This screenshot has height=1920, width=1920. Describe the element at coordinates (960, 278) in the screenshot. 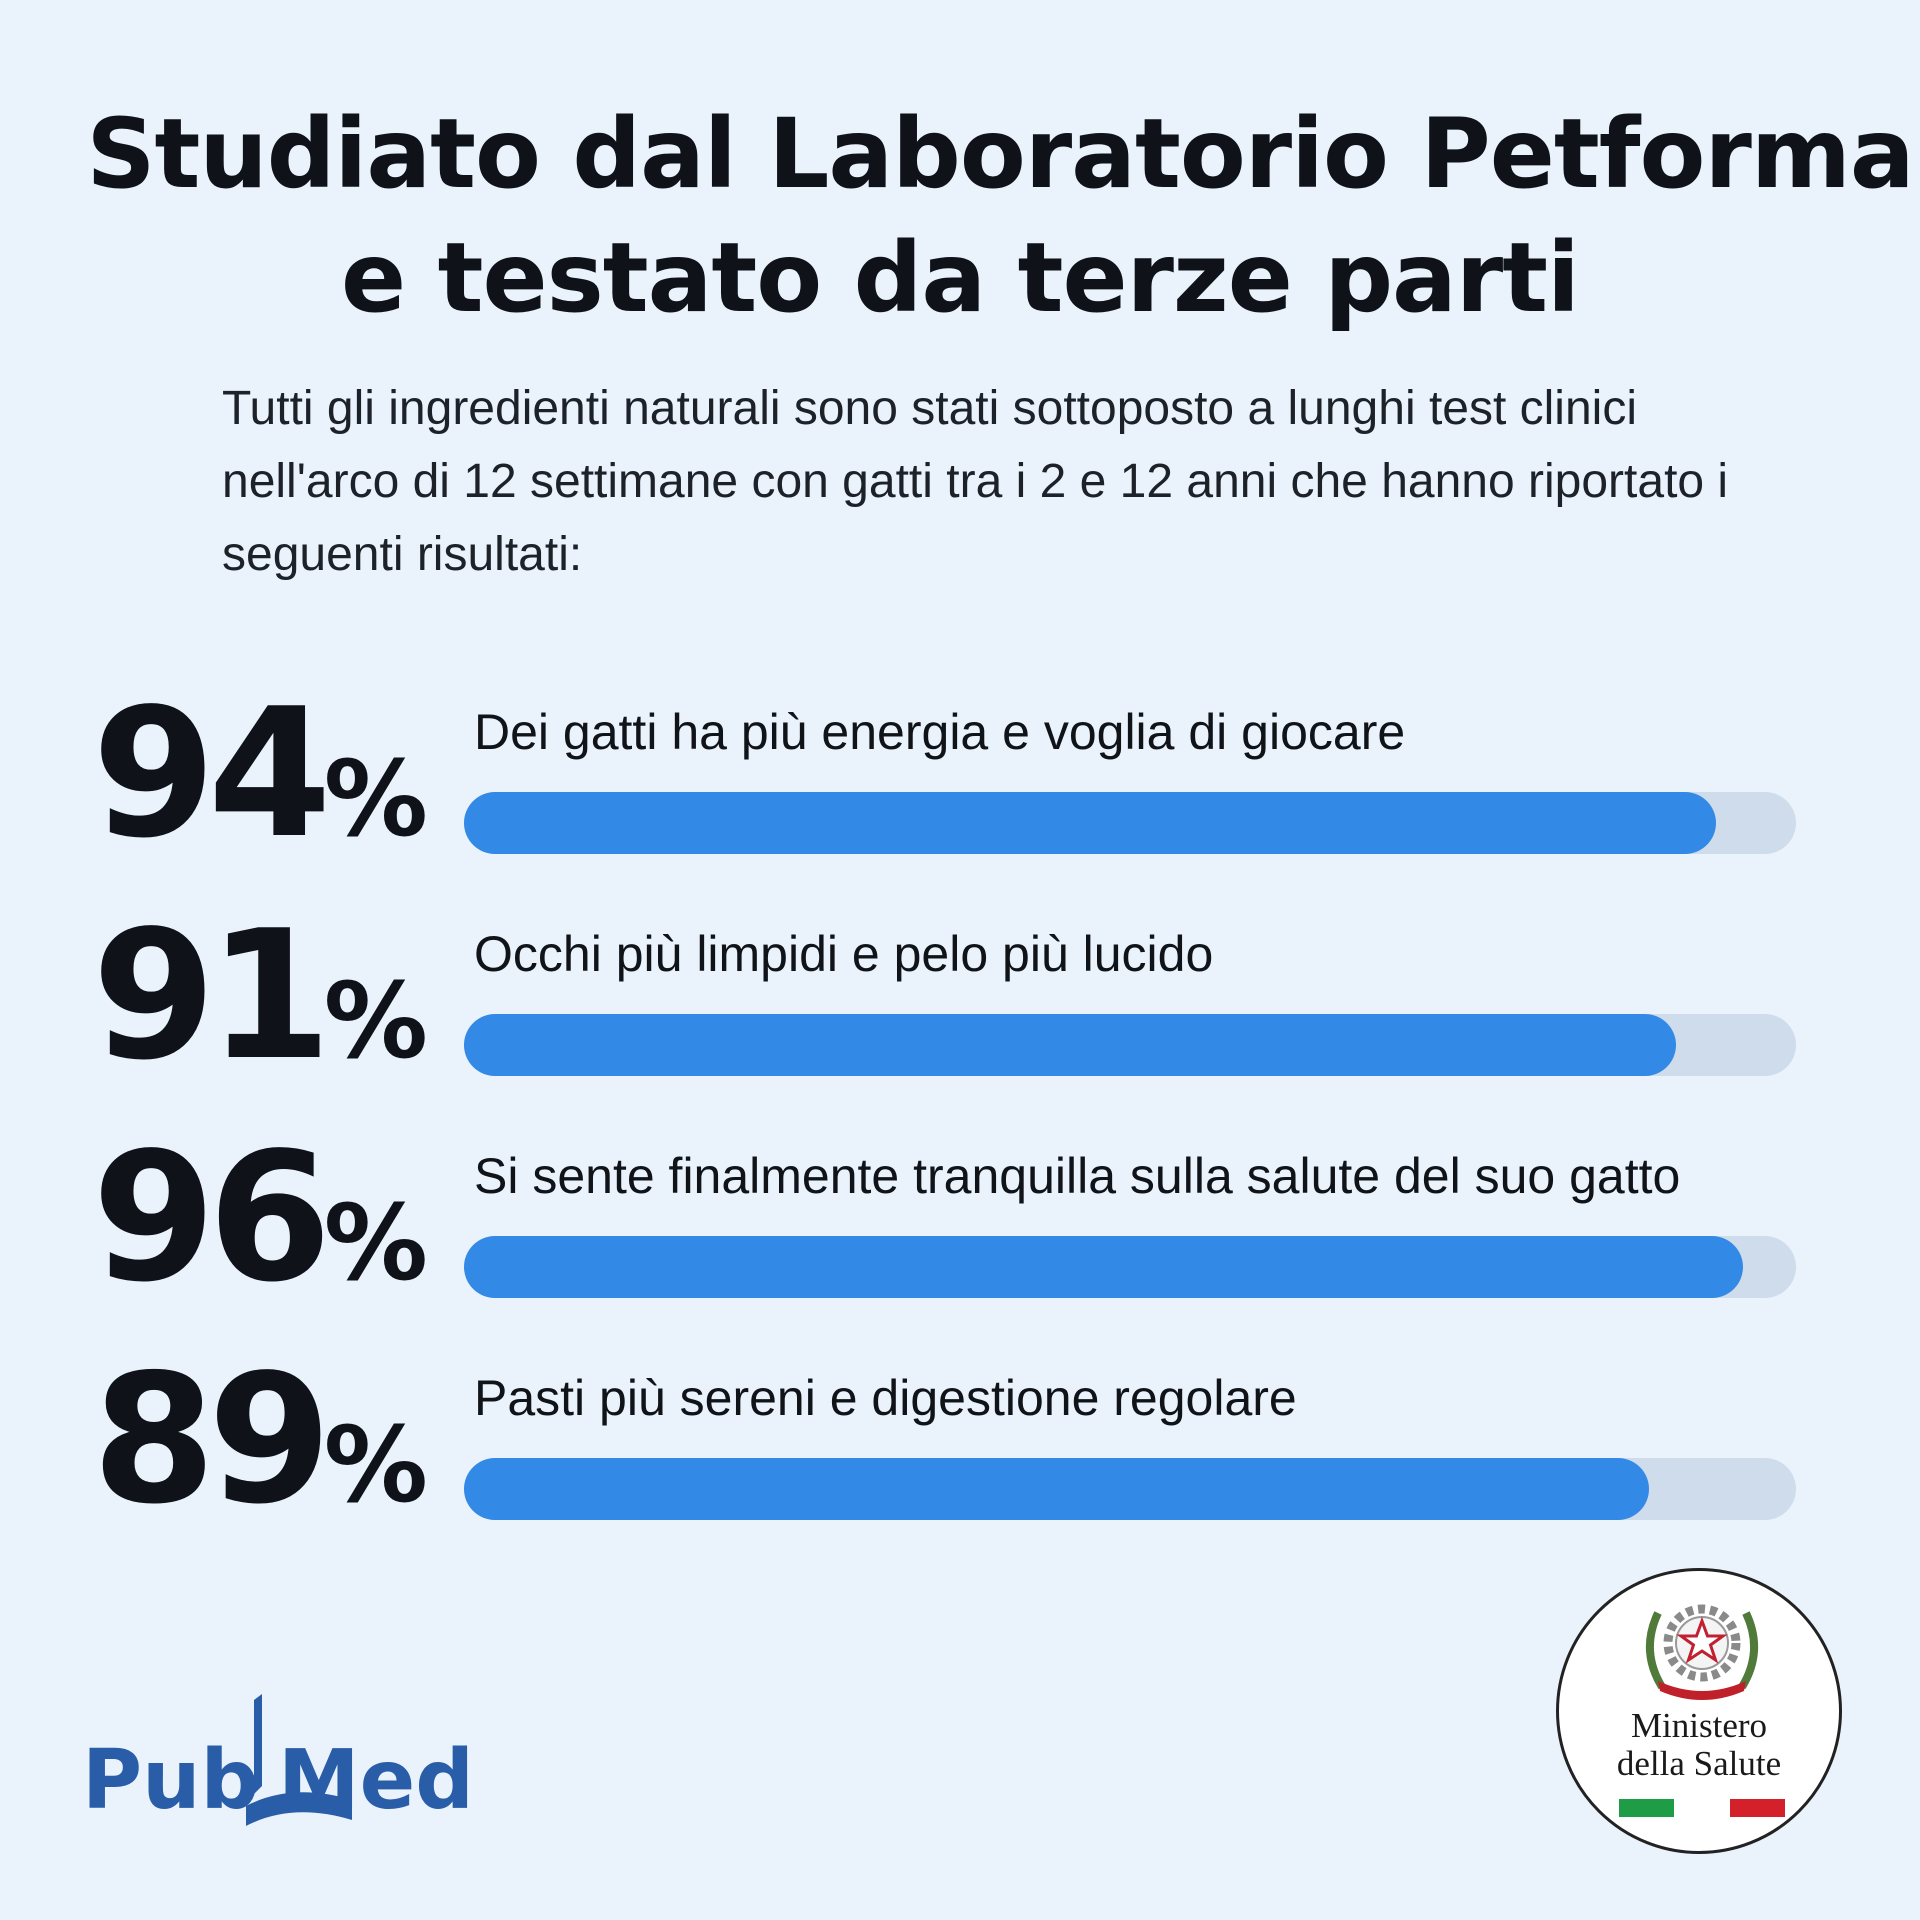

I see `title-line-2: e testato da terze parti` at that location.